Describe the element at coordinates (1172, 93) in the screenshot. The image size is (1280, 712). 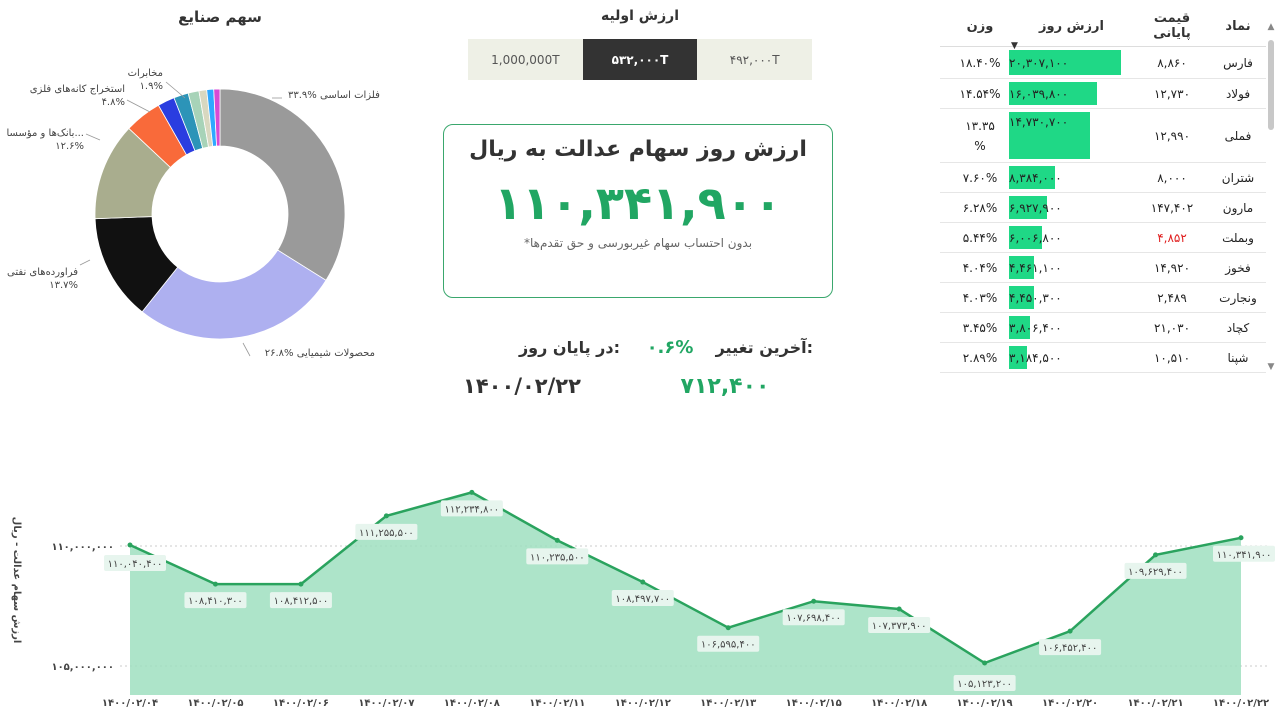
I see `cell-price: ۱۲,۷۳۰` at that location.